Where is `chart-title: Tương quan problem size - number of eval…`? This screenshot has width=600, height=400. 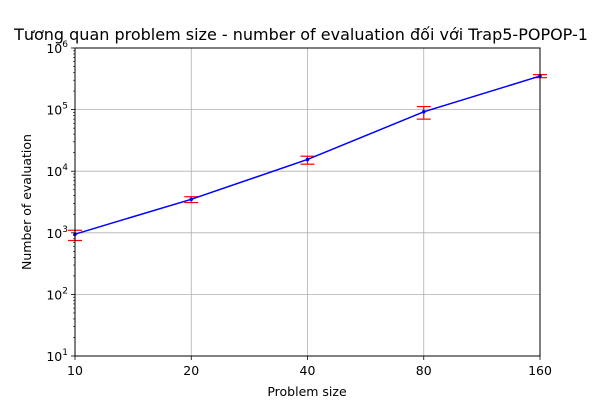
chart-title: Tương quan problem size - number of eval… is located at coordinates (300, 34).